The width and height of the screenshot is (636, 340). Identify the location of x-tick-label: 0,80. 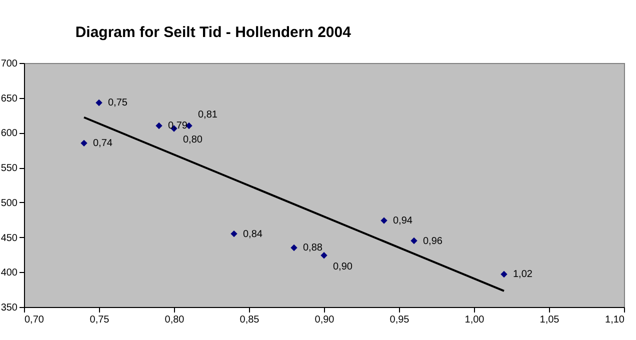
(174, 320).